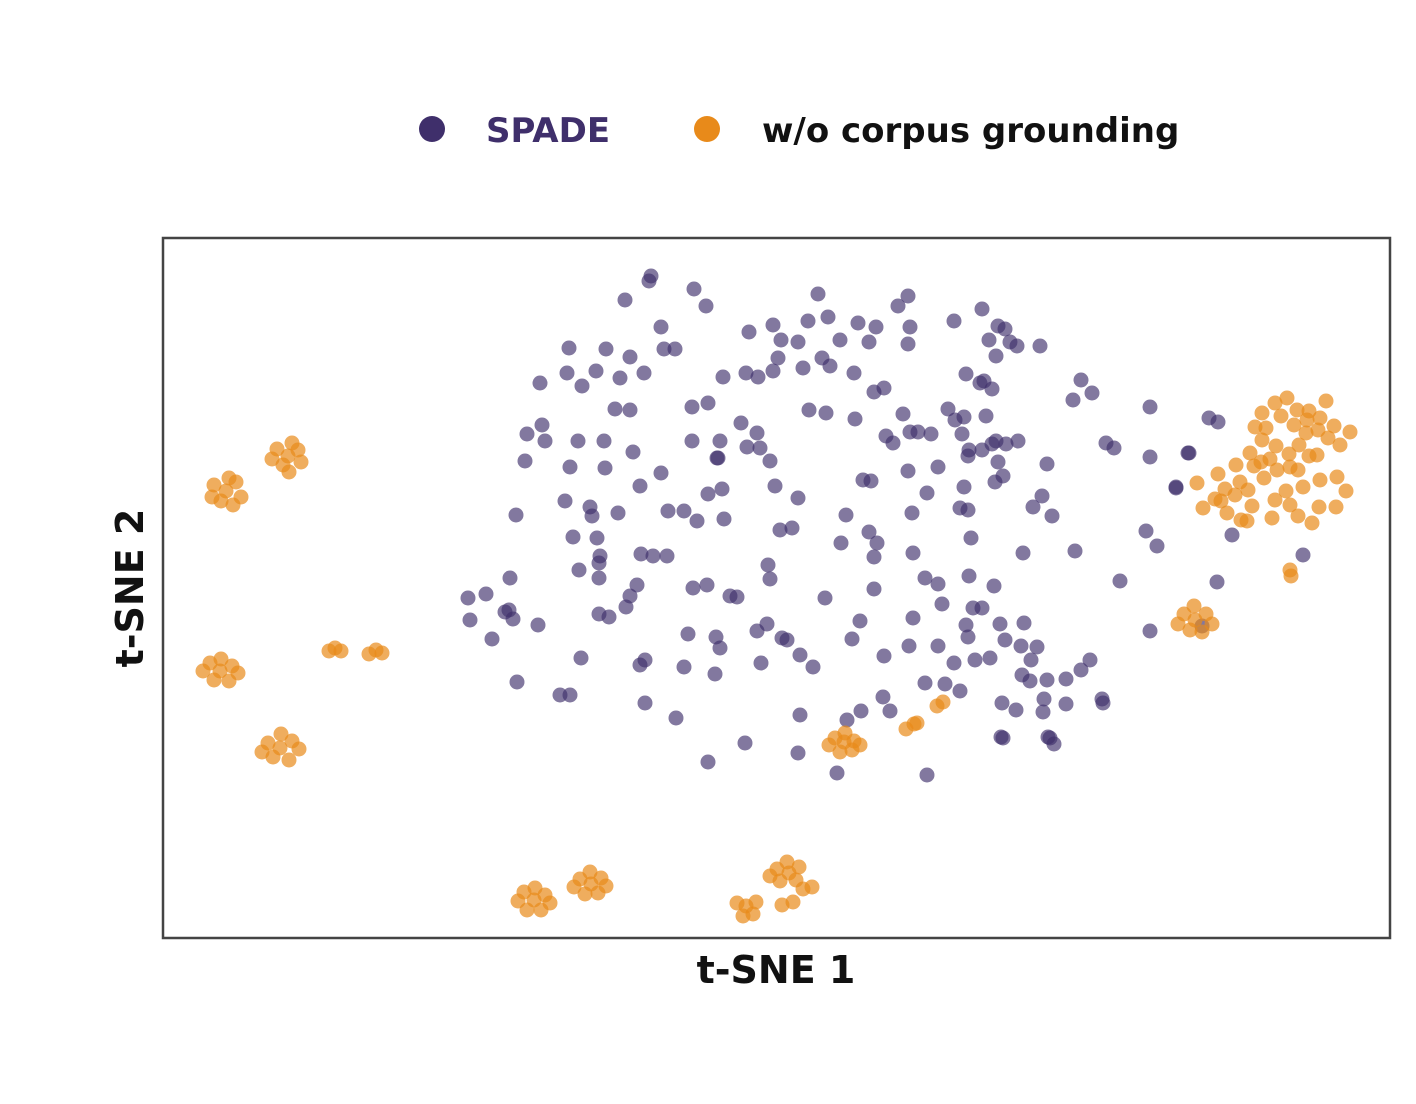 The width and height of the screenshot is (1416, 1104). Describe the element at coordinates (970, 131) in the screenshot. I see `legend-label-wo-grounding: w/o corpus grounding` at that location.